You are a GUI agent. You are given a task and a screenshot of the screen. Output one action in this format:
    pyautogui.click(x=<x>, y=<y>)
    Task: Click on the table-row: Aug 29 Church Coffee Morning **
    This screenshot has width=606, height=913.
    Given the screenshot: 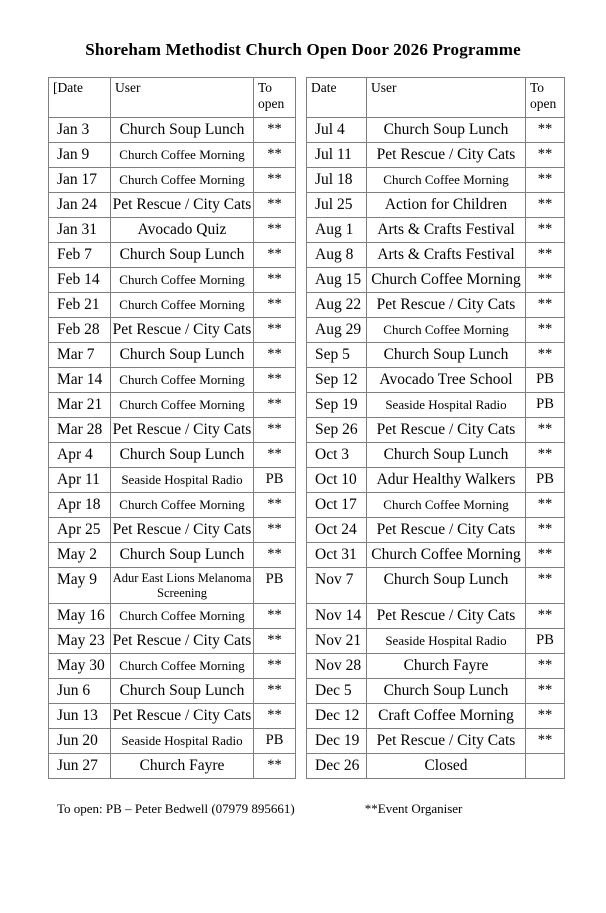 What is the action you would take?
    pyautogui.click(x=435, y=330)
    